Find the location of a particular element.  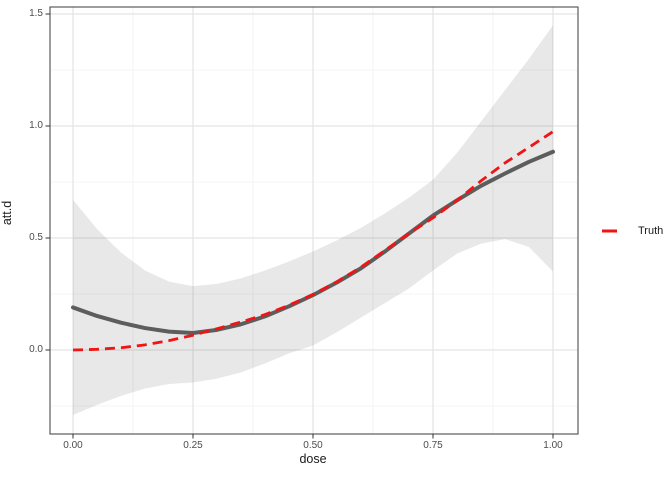

y-tick-label: 0.5 is located at coordinates (36, 237).